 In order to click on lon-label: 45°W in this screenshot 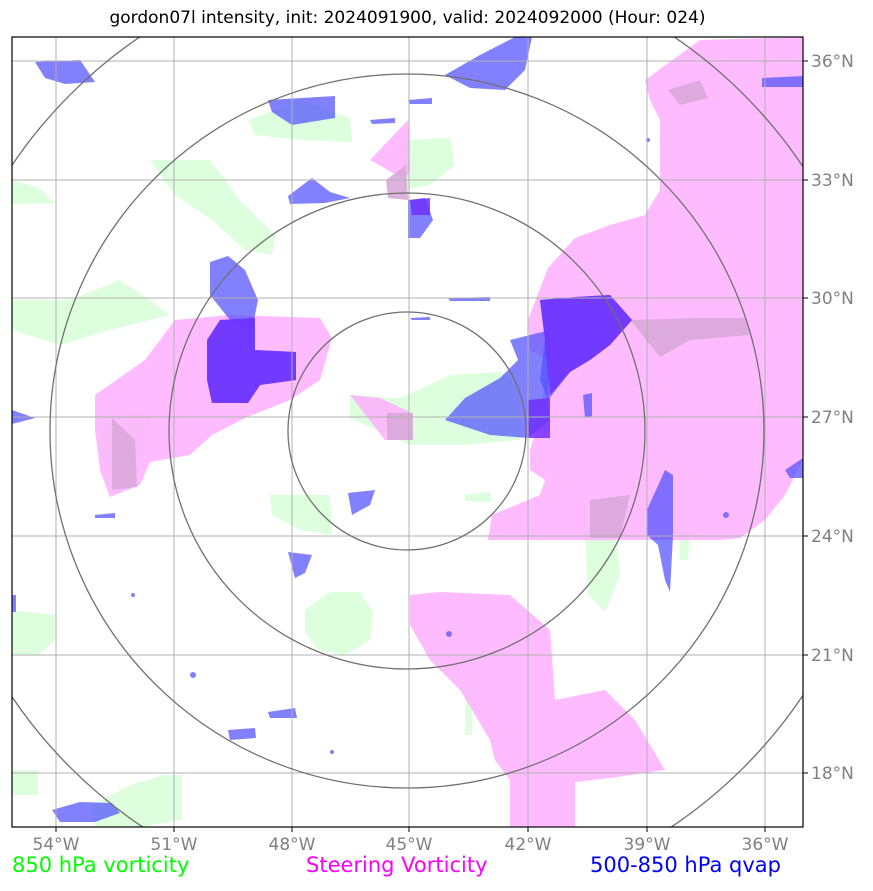, I will do `click(409, 845)`.